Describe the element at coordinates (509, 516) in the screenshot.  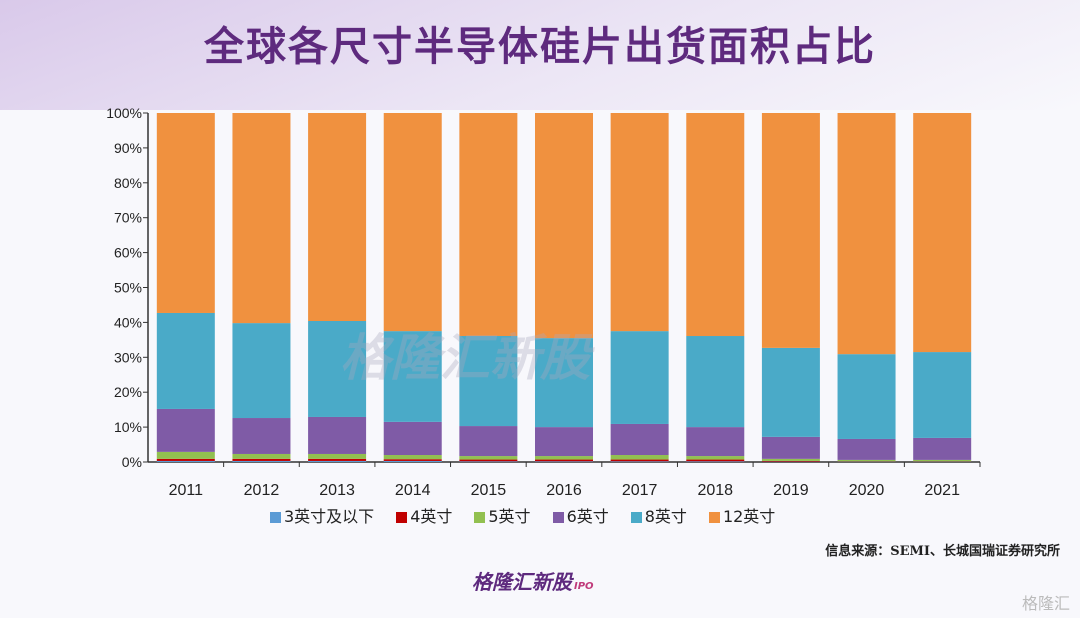
I see `legend-label: 5英寸` at that location.